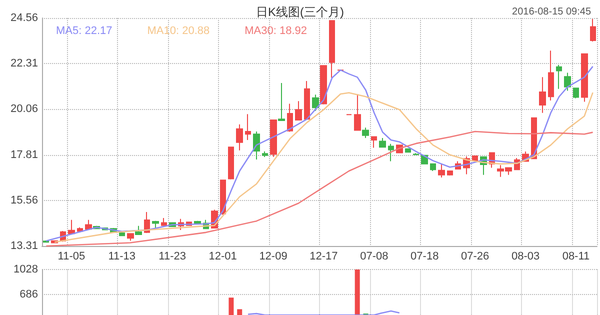 This screenshot has width=600, height=315. I want to click on y-tick-label: 20.06, so click(24, 109).